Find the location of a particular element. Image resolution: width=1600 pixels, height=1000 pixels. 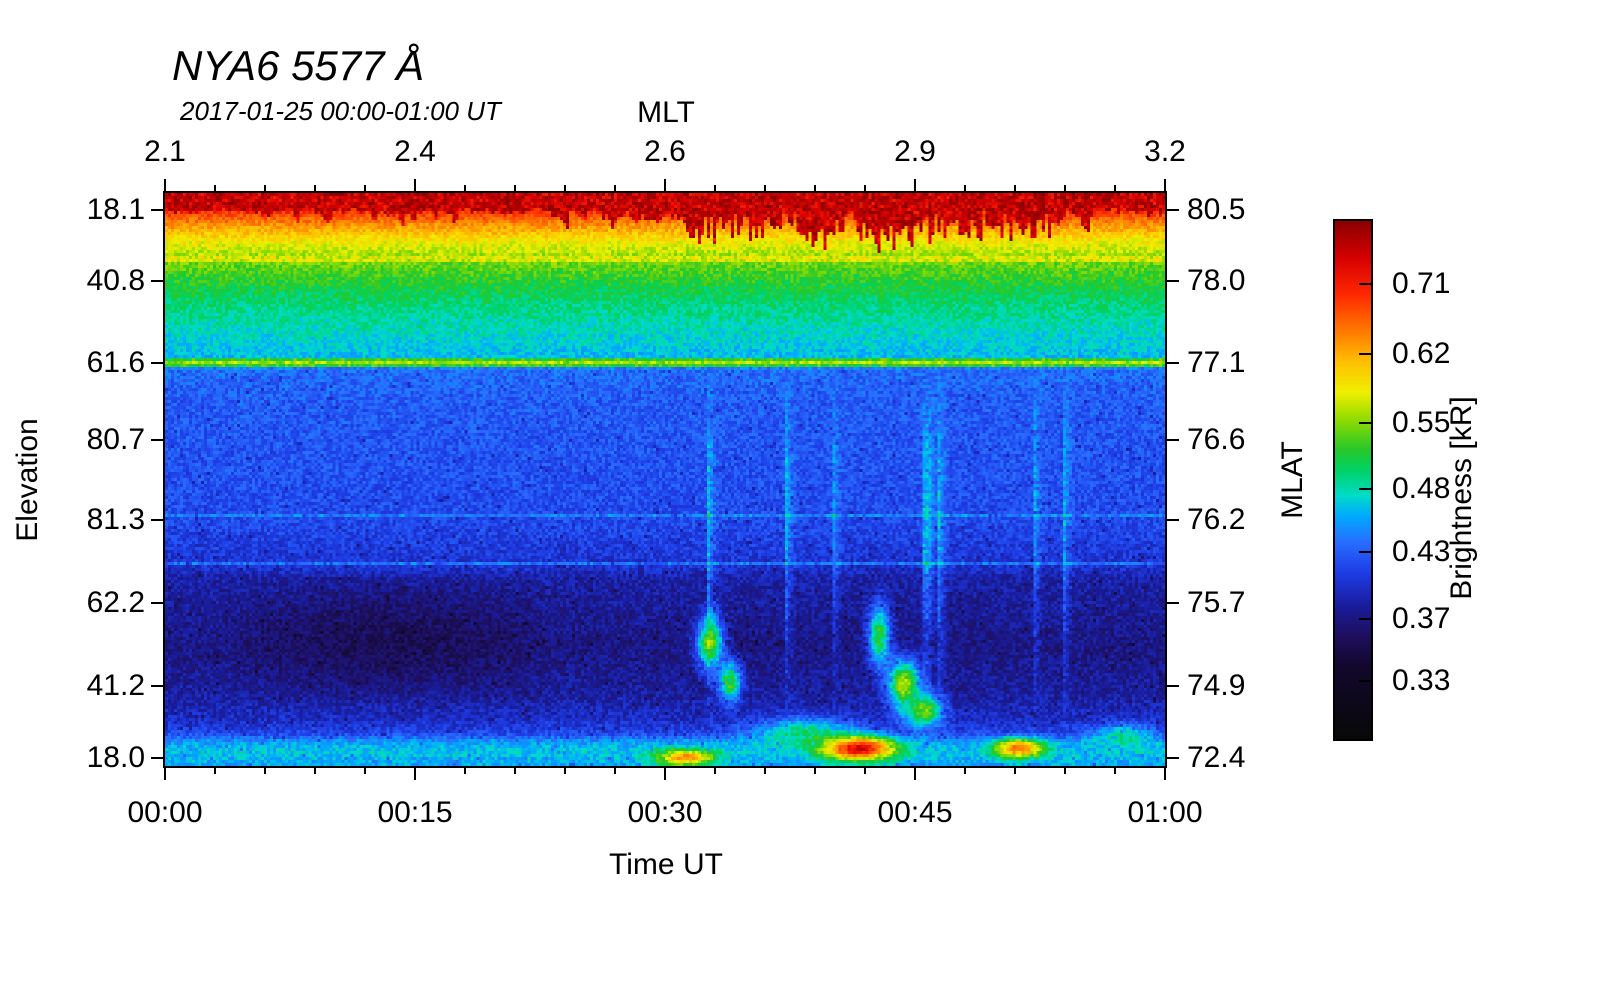

right-tick-label: 77.1 is located at coordinates (1216, 362).